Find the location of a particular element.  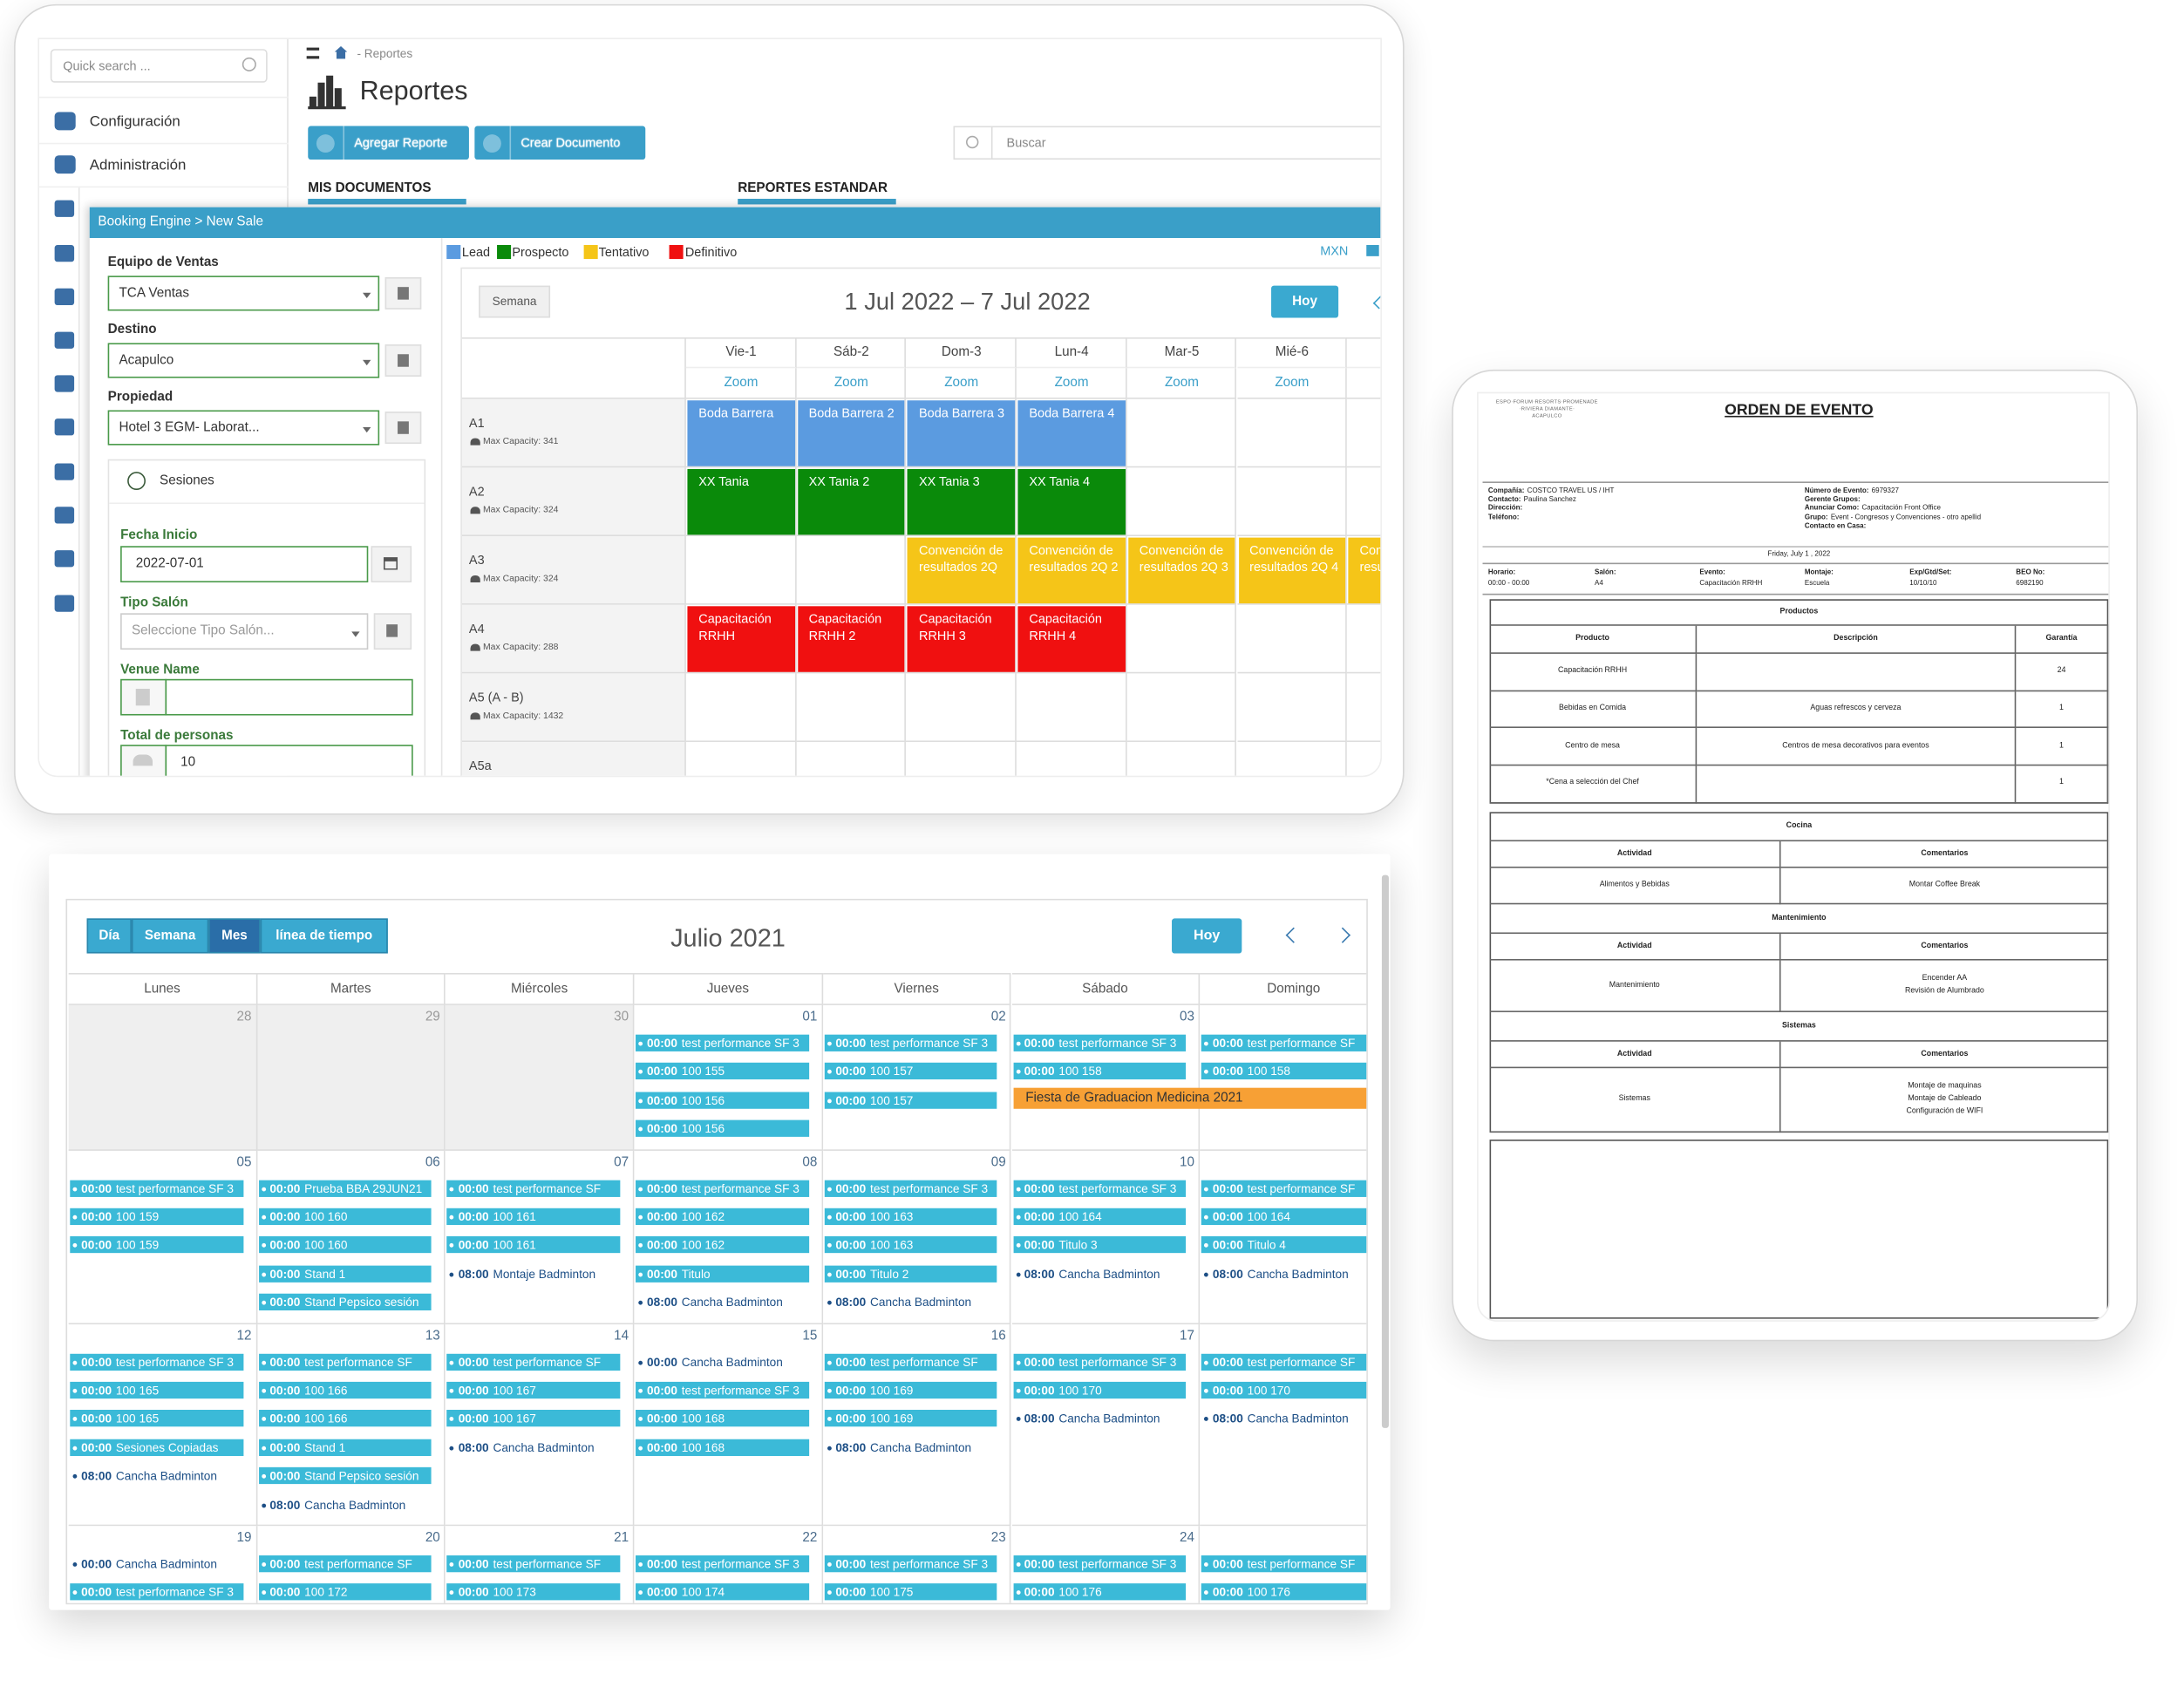

calendar-event: 00:00 Sesiones Copiadas is located at coordinates (156, 1447).